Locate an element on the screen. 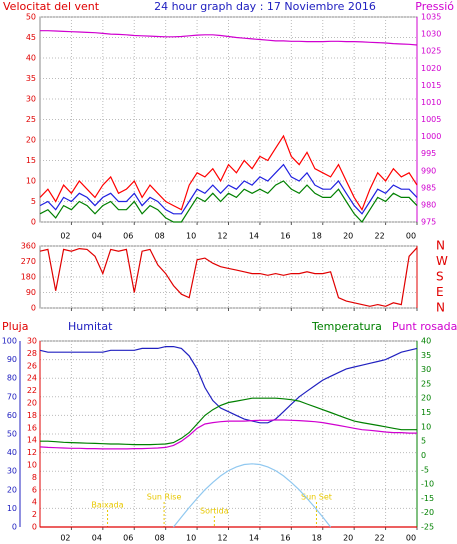  y-tick-label: 980 is located at coordinates (428, 204).